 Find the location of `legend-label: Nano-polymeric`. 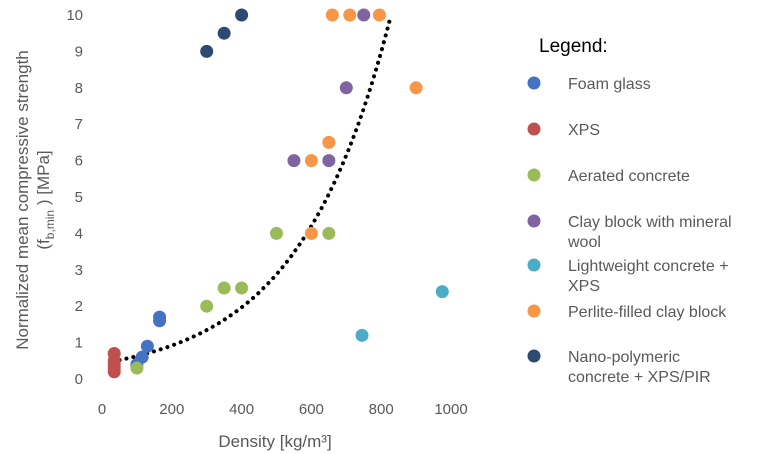

legend-label: Nano-polymeric is located at coordinates (624, 357).